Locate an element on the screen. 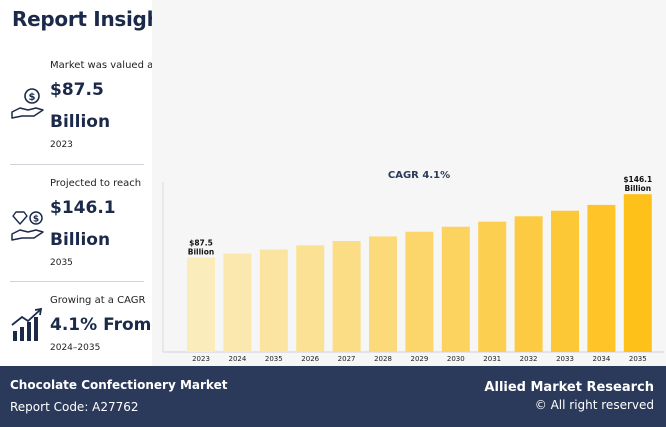  x-tick-label: 2029 is located at coordinates (419, 359).